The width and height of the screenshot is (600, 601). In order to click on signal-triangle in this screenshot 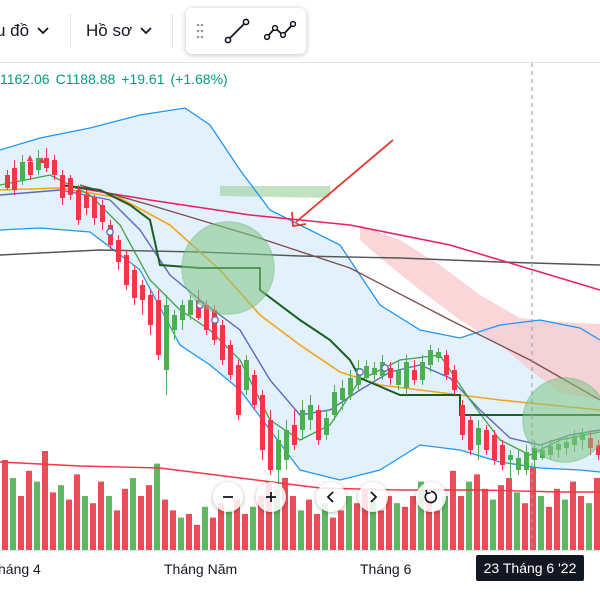, I will do `click(30, 158)`.